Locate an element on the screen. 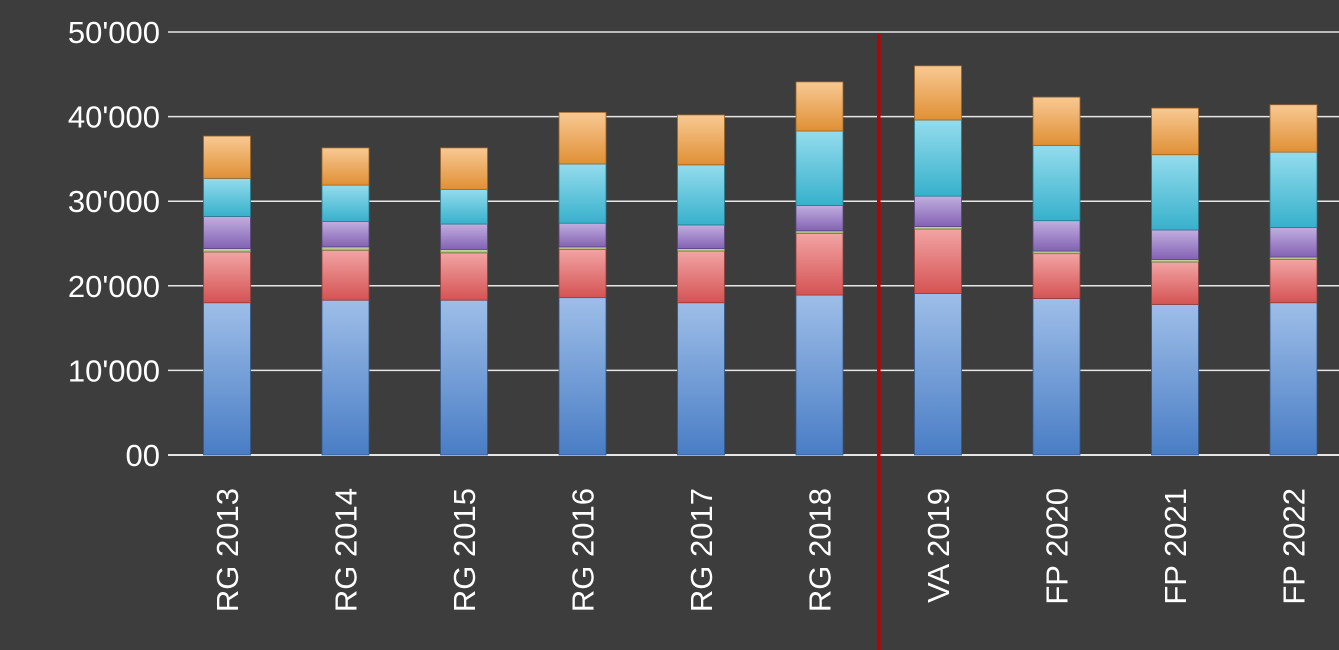  x-tick-label: FP 2020 is located at coordinates (1057, 546).